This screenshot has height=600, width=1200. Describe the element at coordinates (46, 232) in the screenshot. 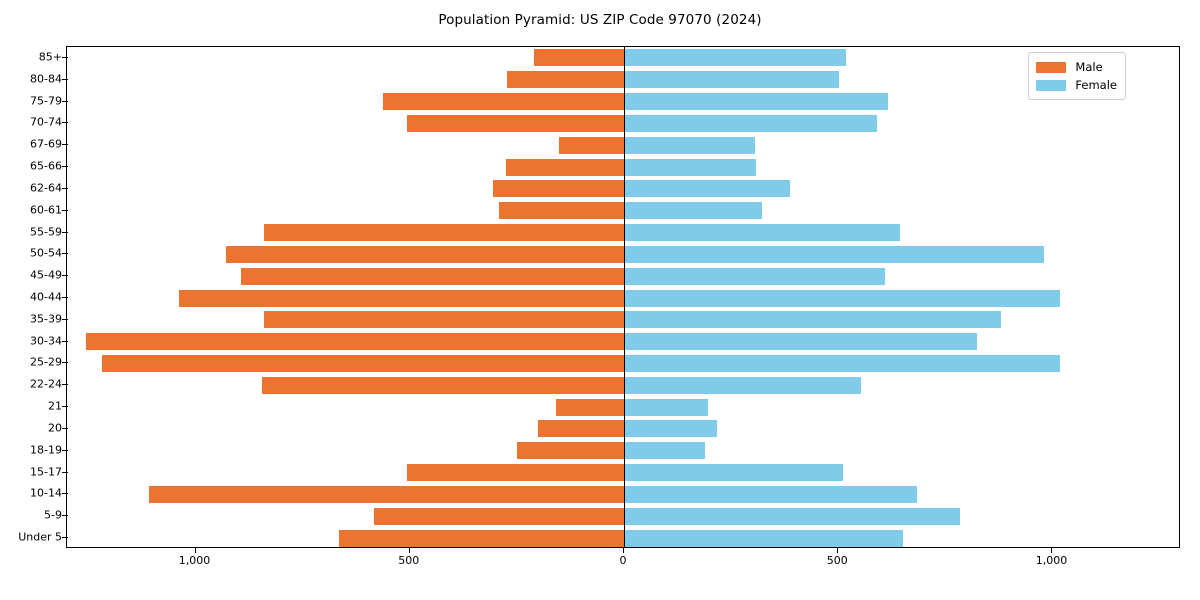

I see `y-tick-label: 55-59` at that location.